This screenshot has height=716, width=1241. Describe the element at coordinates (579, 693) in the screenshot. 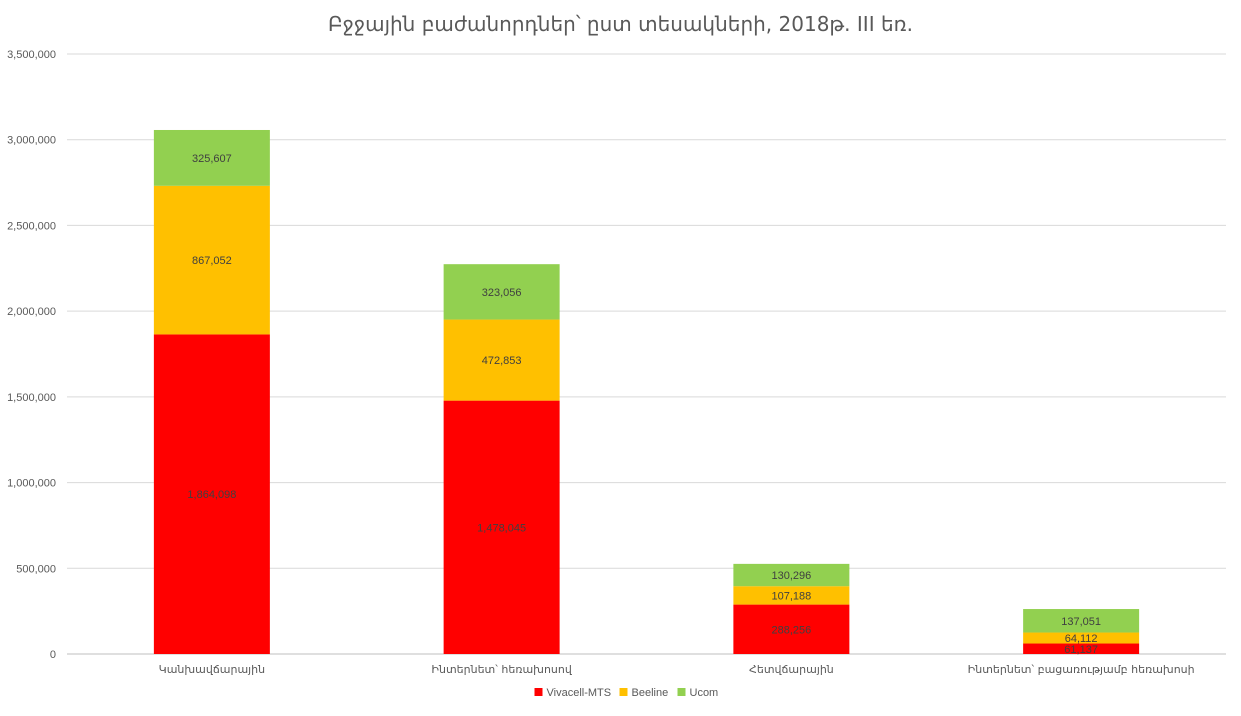

I see `legend-label: Vivacell-MTS` at that location.